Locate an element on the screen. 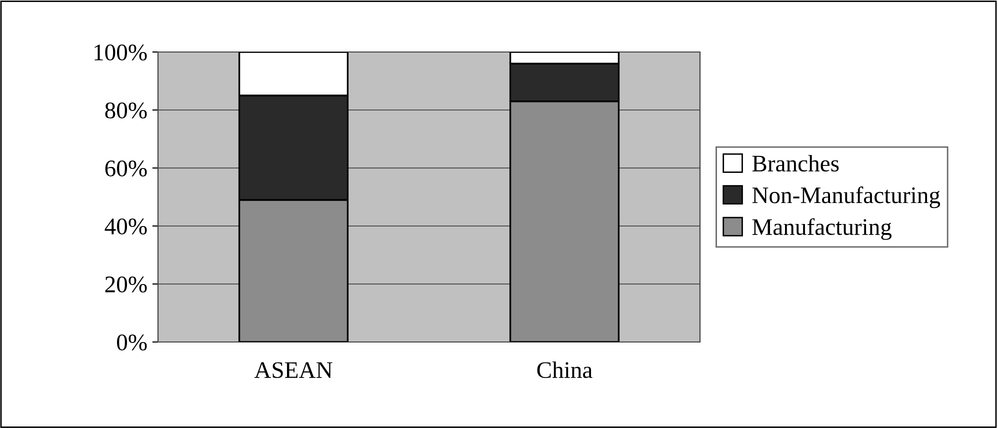  y-tick-label: 100% is located at coordinates (120, 52).